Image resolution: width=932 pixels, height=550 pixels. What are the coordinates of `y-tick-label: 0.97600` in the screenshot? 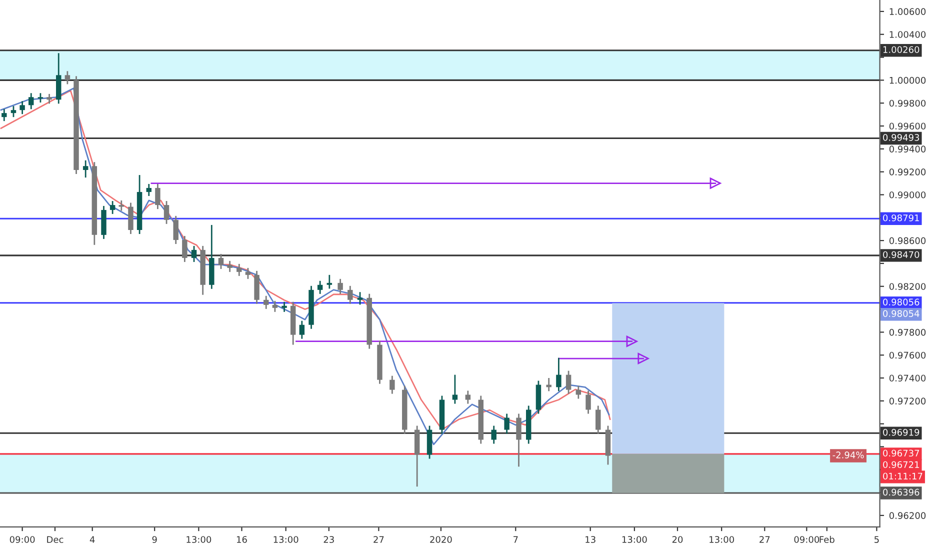 It's located at (907, 355).